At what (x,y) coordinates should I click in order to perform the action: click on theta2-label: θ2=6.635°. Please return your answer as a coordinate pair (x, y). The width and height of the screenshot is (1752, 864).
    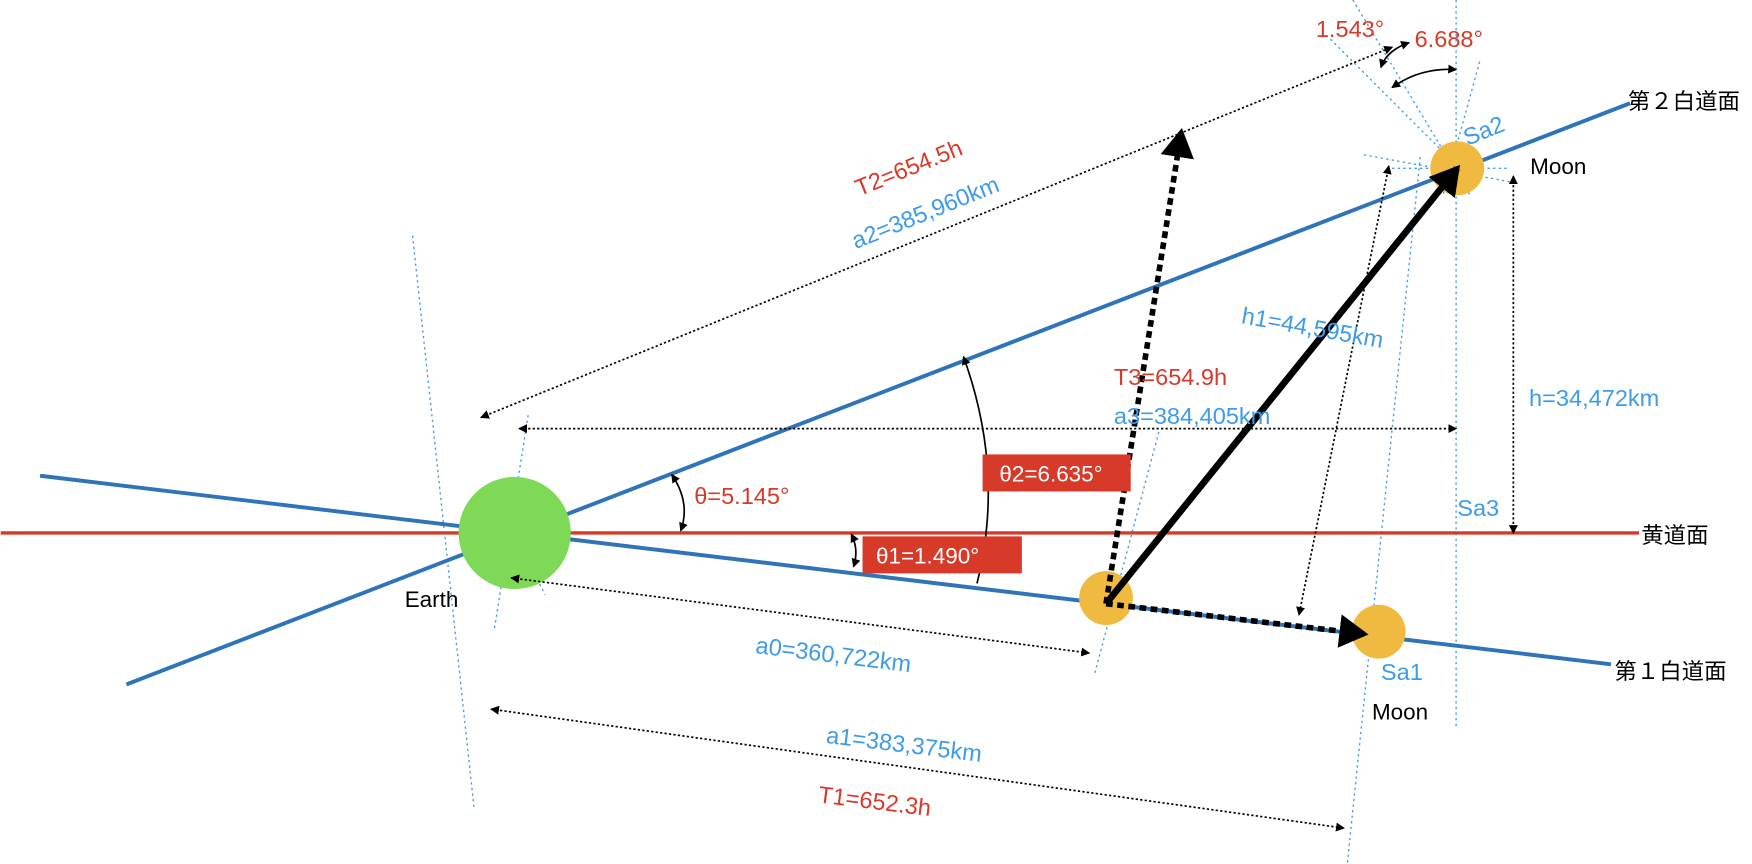
    Looking at the image, I should click on (1050, 473).